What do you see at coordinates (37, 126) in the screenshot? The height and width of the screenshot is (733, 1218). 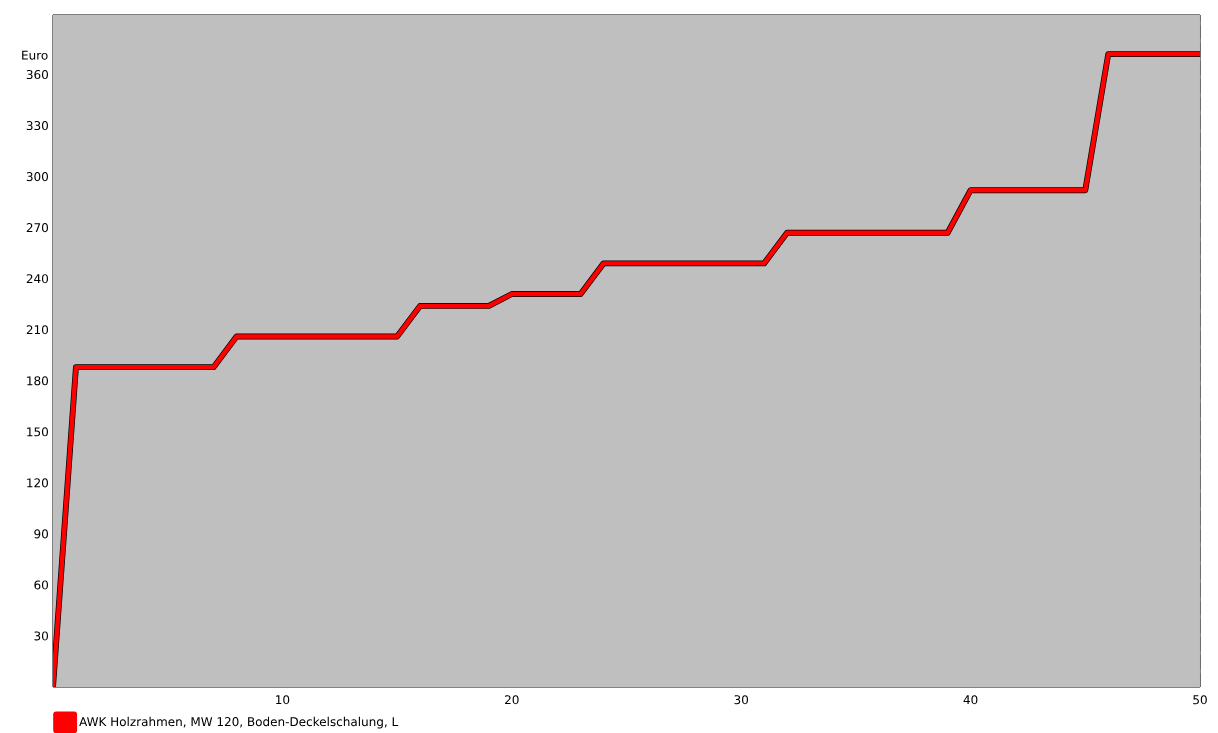 I see `y-tick-label: 330` at bounding box center [37, 126].